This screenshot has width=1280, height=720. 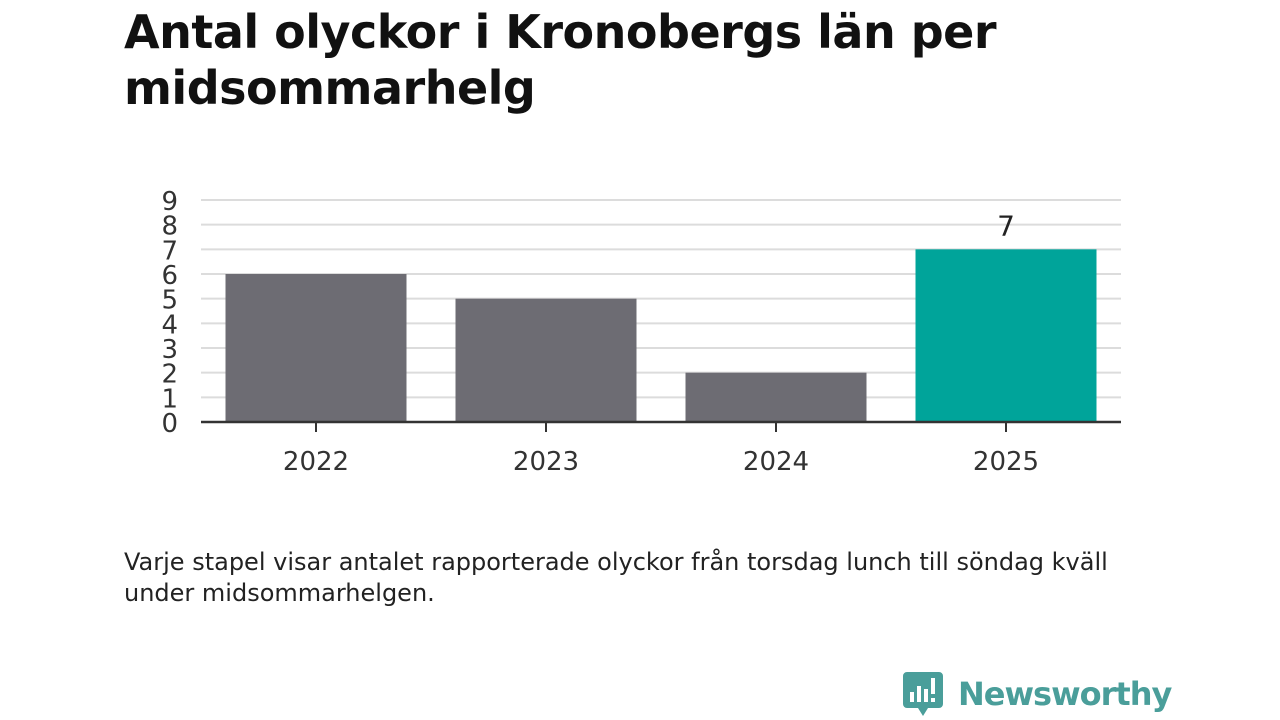 What do you see at coordinates (1006, 462) in the screenshot?
I see `x-tick-label: 2025` at bounding box center [1006, 462].